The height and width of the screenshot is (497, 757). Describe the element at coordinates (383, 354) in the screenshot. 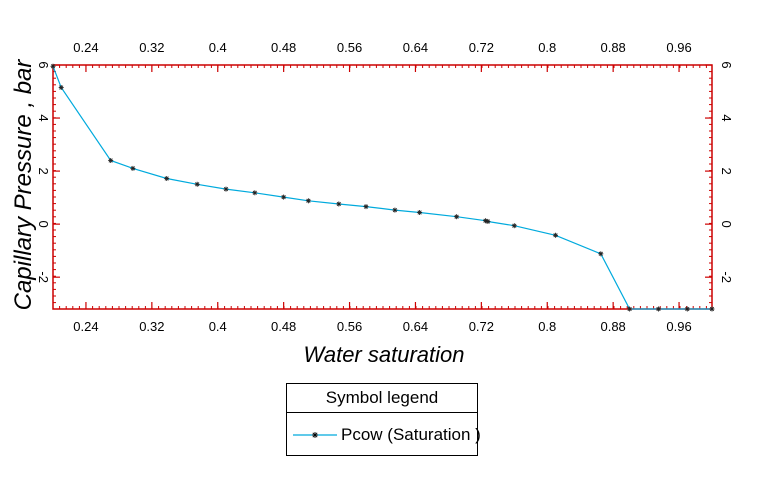

I see `x-axis-title: Water saturation` at that location.